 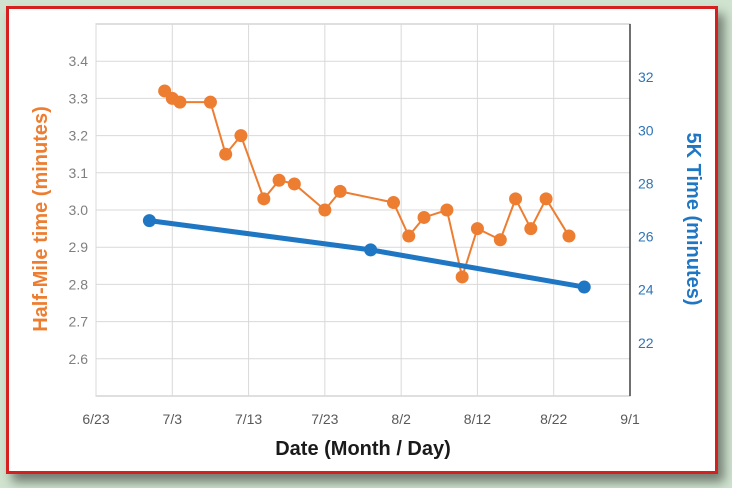 I want to click on left-y-tick-label: 3.0, so click(x=79, y=210).